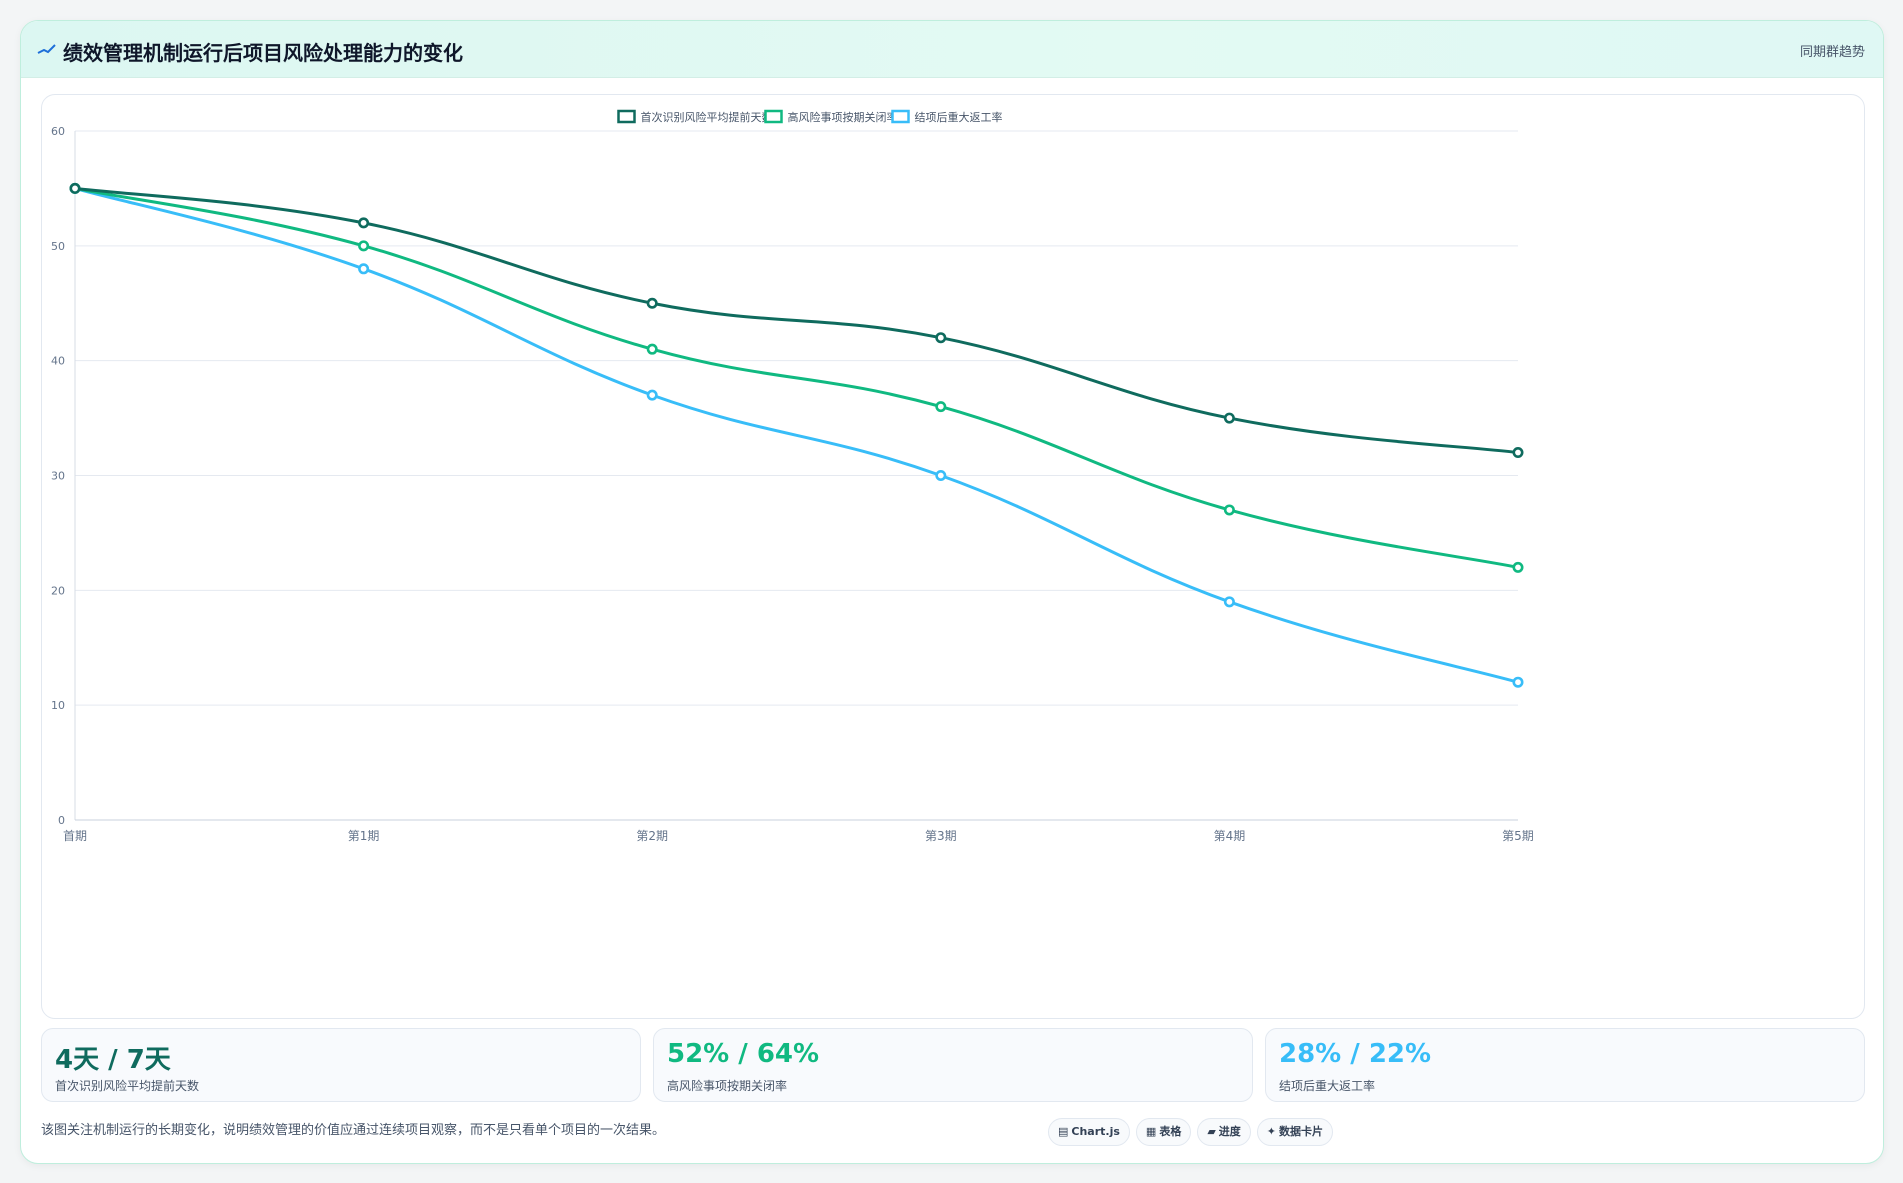 This screenshot has height=1183, width=1903. I want to click on chip-label: 表格, so click(1170, 1131).